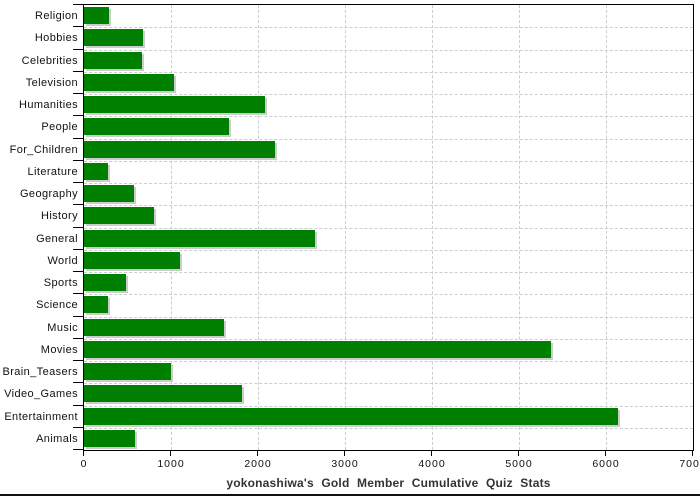  Describe the element at coordinates (171, 464) in the screenshot. I see `x-tick-label: 1000` at that location.